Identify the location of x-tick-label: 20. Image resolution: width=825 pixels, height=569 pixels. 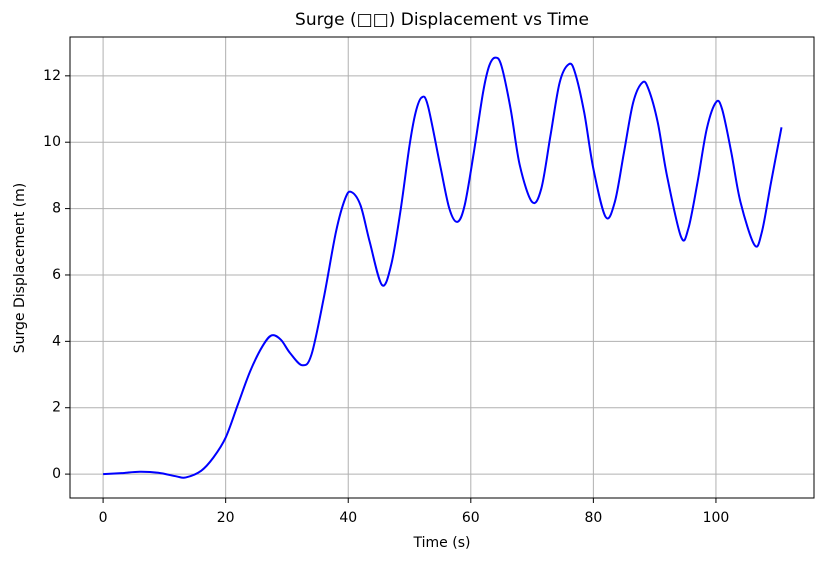
(226, 518).